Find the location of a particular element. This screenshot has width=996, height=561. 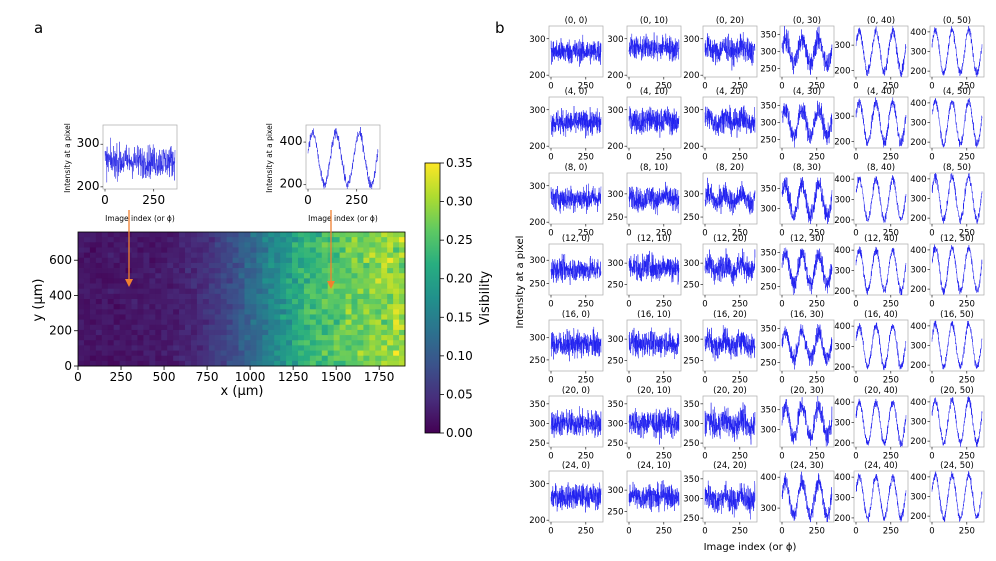

heatmap-ytick-label: 400 is located at coordinates (60, 295).